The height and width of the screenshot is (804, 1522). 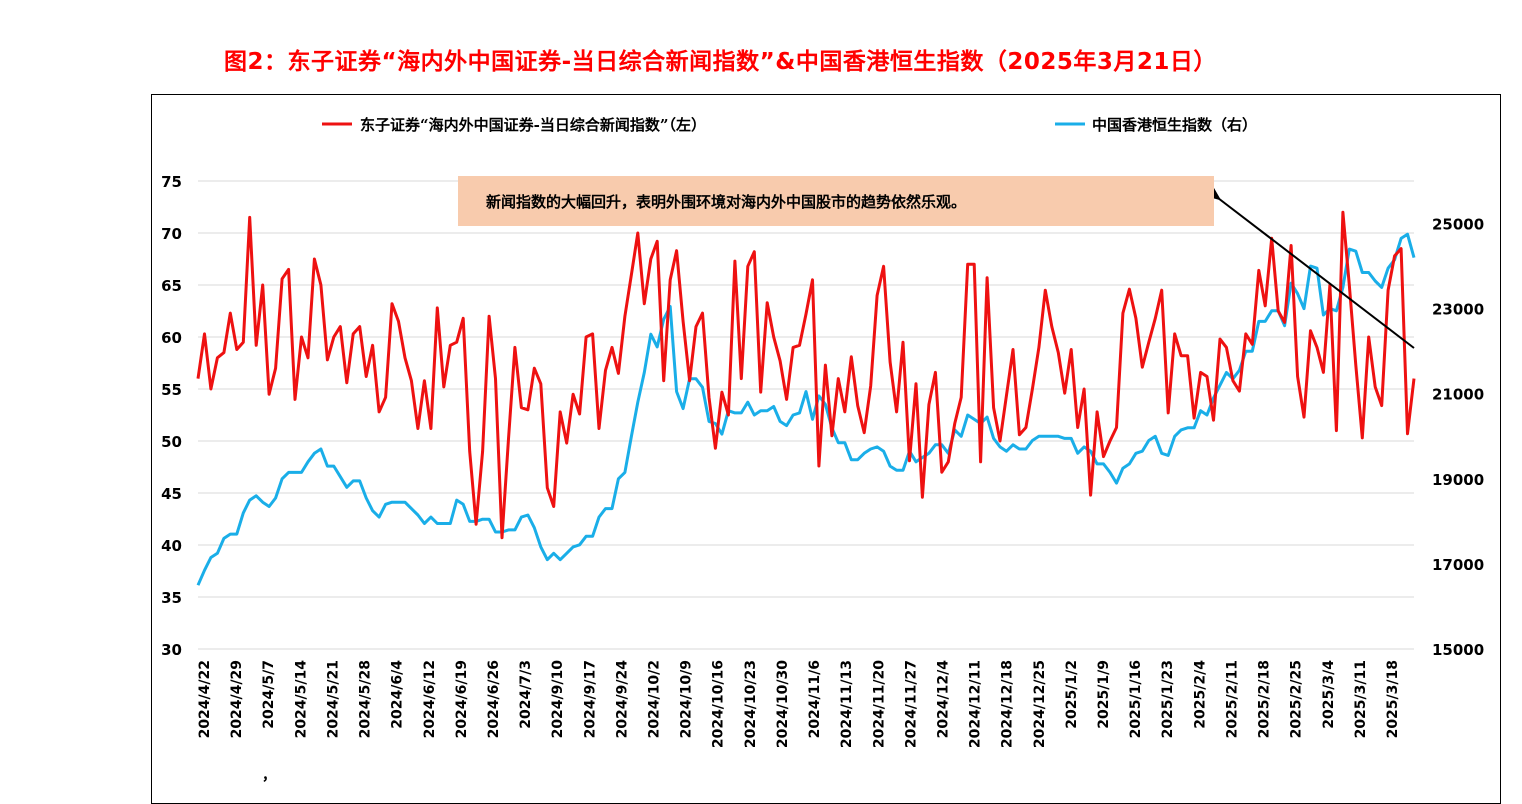 I want to click on x-tick-label: 2024/5/7, so click(x=269, y=694).